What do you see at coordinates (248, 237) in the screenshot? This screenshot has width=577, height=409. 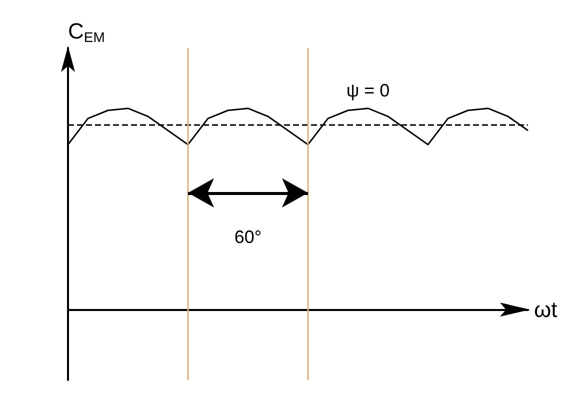 I see `annotation: 60°` at bounding box center [248, 237].